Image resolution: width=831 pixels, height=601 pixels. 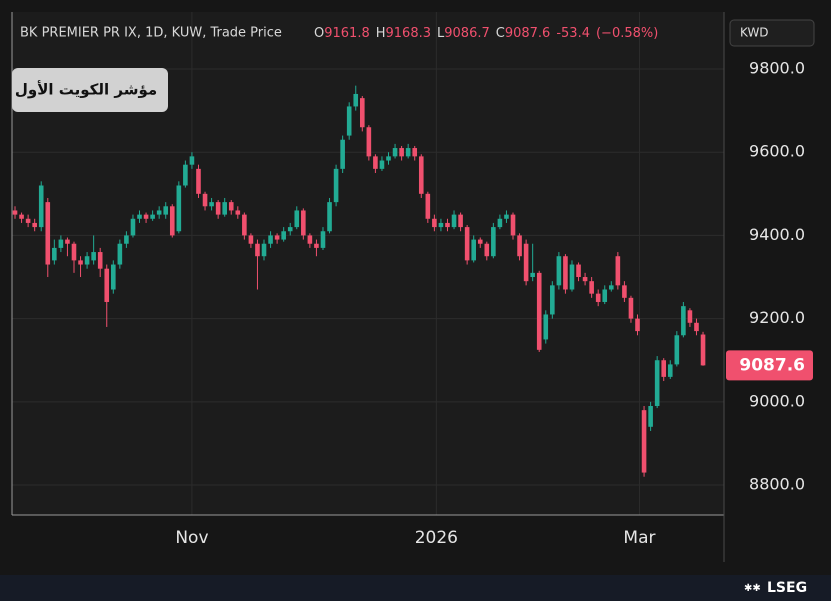 What do you see at coordinates (436, 538) in the screenshot?
I see `x-tick-label: 2026` at bounding box center [436, 538].